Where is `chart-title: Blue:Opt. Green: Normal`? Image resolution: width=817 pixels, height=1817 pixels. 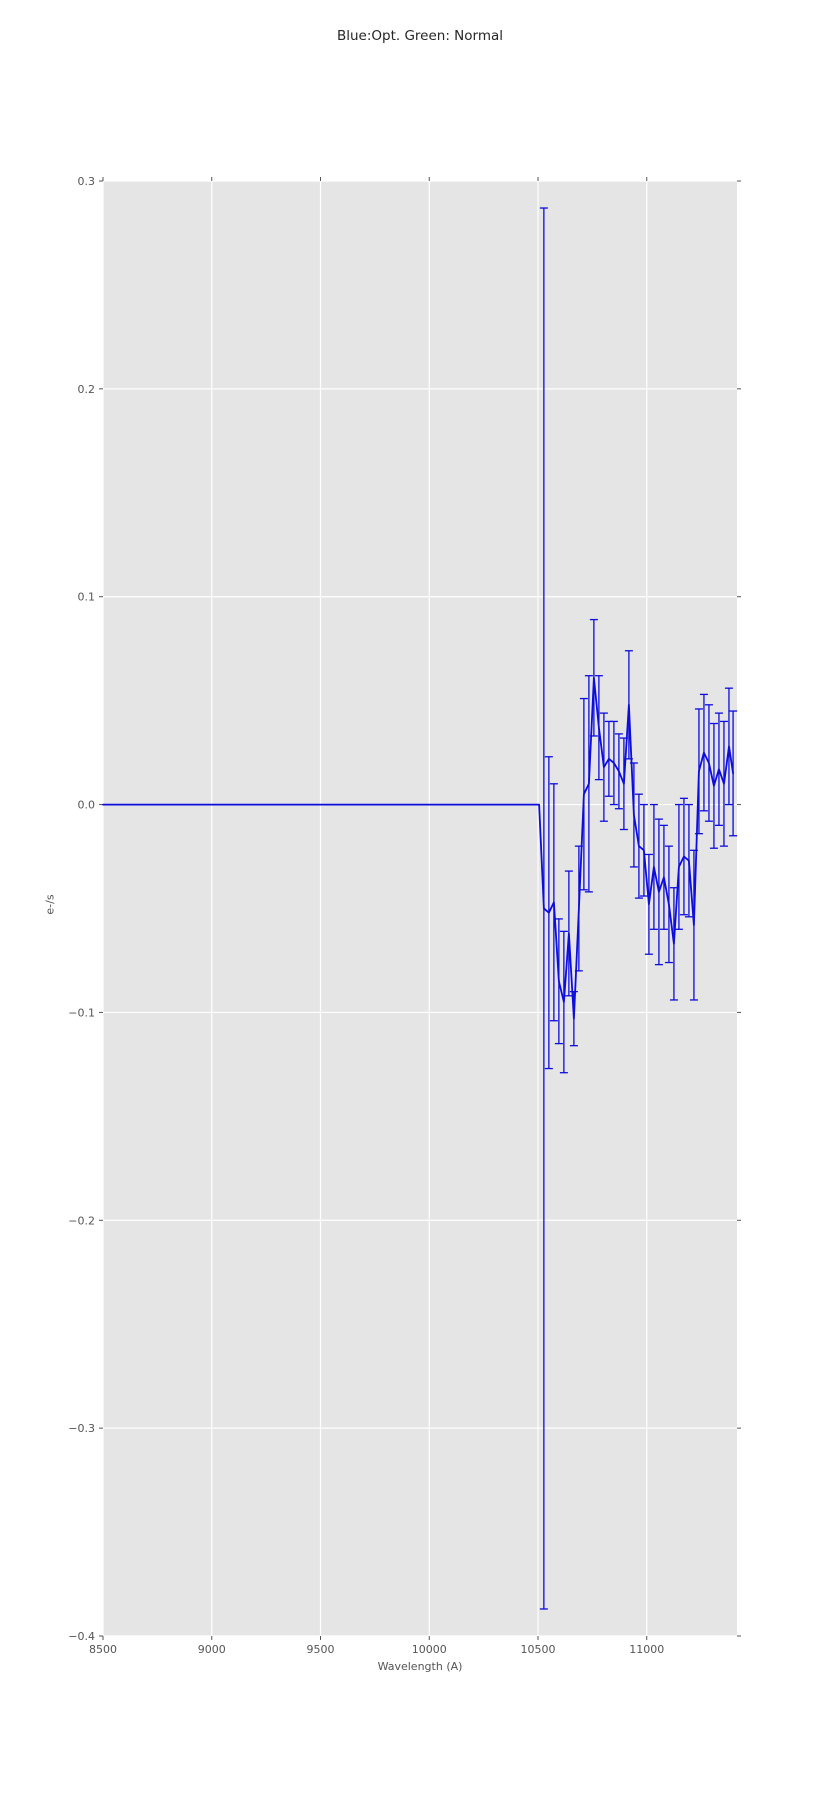
chart-title: Blue:Opt. Green: Normal is located at coordinates (420, 36).